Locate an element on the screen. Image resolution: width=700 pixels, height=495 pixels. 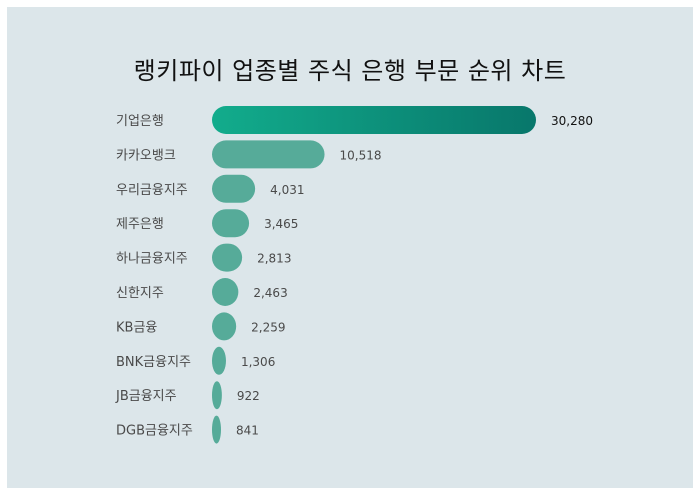
value-label: 30,280 is located at coordinates (572, 121).